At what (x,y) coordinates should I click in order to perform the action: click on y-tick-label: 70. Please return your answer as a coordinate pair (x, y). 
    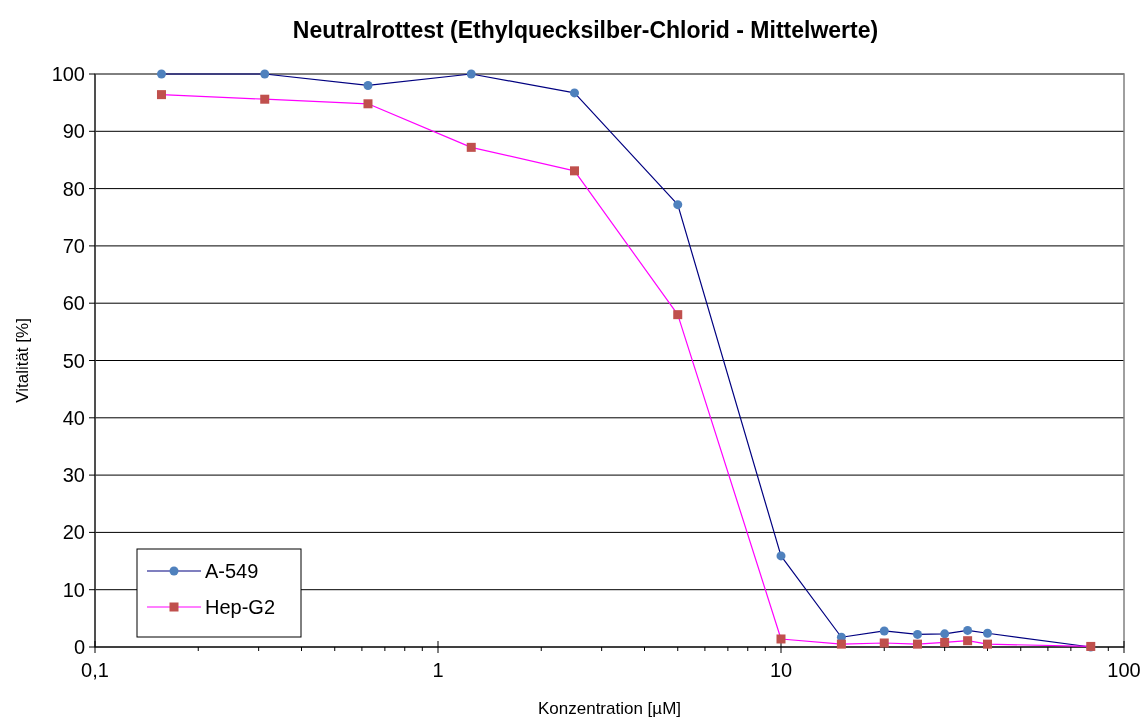
    Looking at the image, I should click on (73, 245).